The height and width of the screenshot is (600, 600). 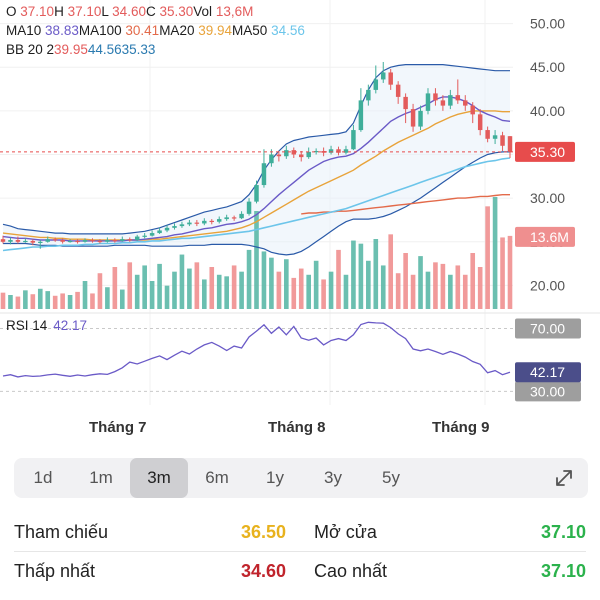 What do you see at coordinates (263, 570) in the screenshot?
I see `low-price-value: 34.60` at bounding box center [263, 570].